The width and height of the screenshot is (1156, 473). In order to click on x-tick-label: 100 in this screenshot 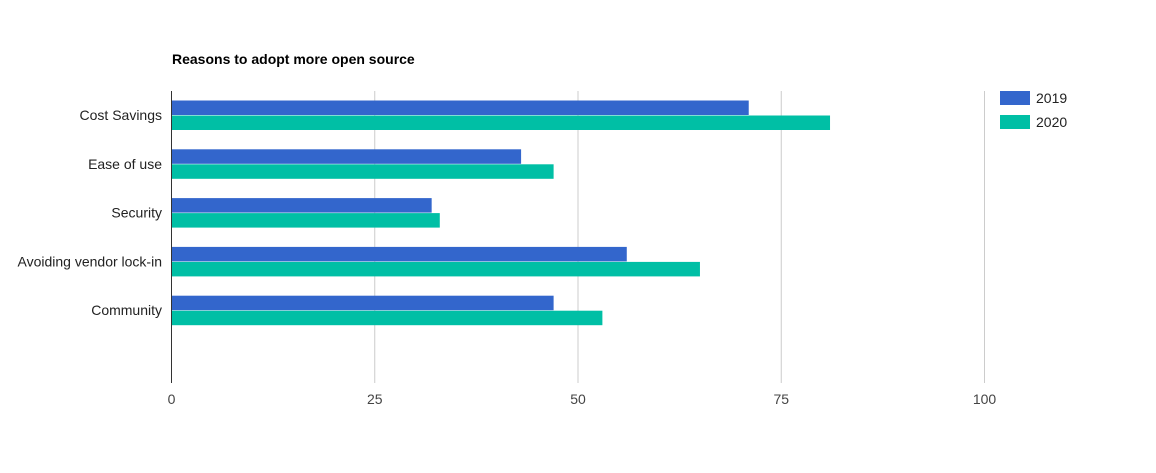, I will do `click(985, 399)`.